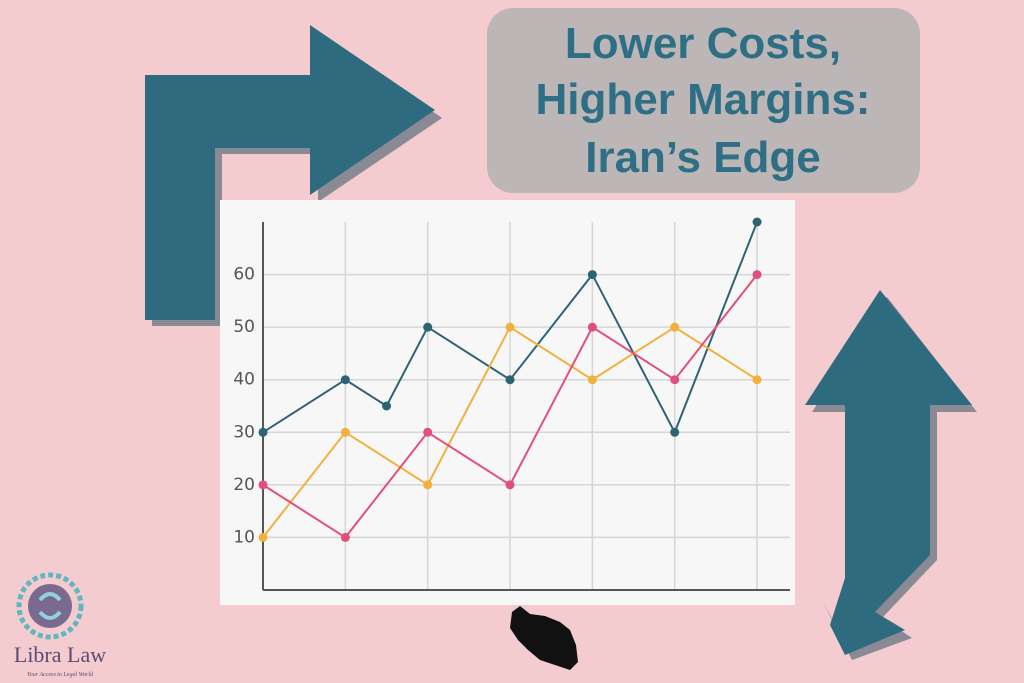 The width and height of the screenshot is (1024, 683). What do you see at coordinates (703, 43) in the screenshot?
I see `title-line: Lower Costs,` at bounding box center [703, 43].